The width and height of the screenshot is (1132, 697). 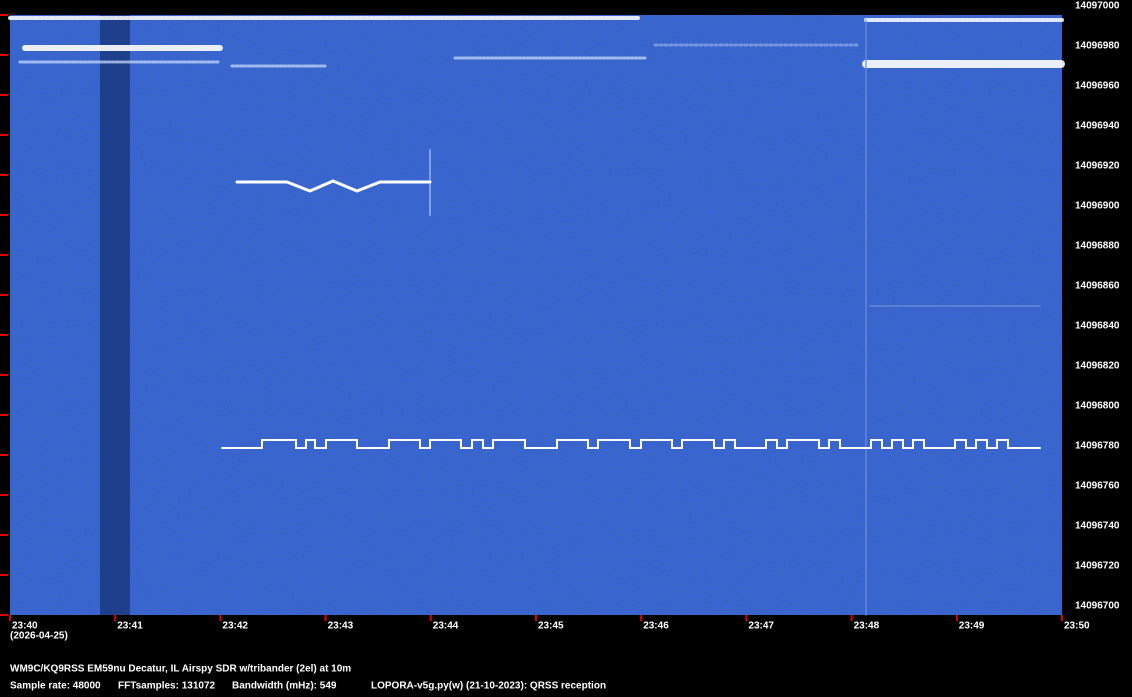 I want to click on x-tick-label: 23:43, so click(x=341, y=626).